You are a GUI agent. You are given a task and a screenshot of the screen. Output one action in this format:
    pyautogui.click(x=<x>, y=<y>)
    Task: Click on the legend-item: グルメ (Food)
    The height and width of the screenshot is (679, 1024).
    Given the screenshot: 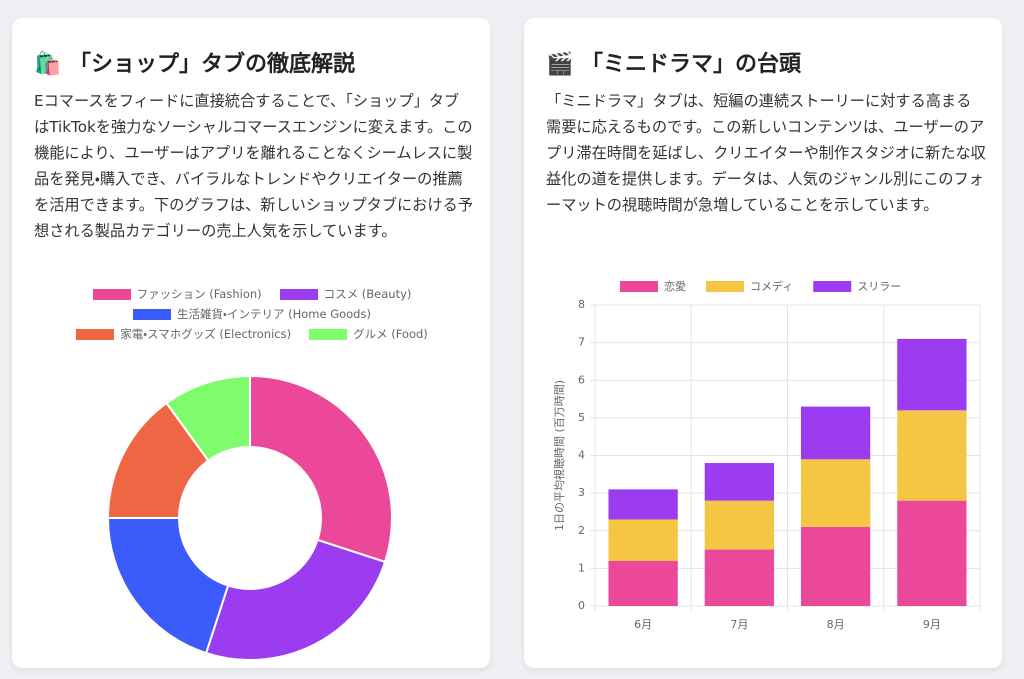 What is the action you would take?
    pyautogui.click(x=368, y=334)
    